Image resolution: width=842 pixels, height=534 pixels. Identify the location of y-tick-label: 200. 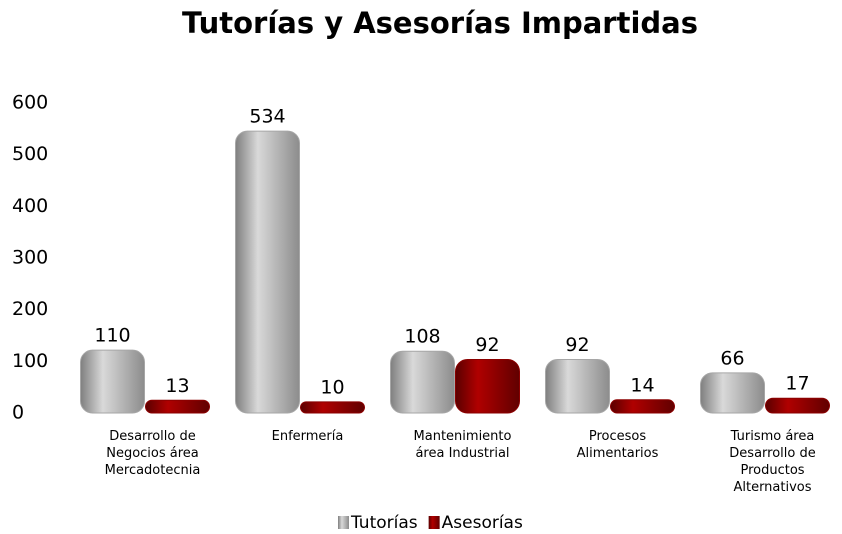
(30, 309).